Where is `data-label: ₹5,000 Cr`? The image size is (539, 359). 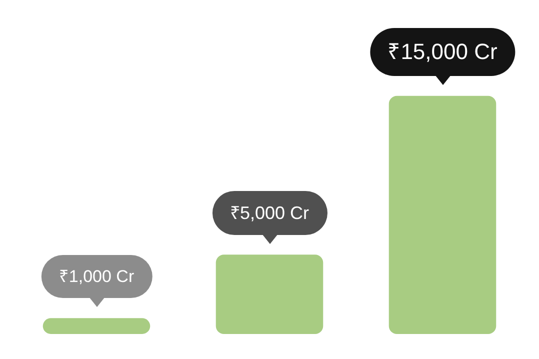 data-label: ₹5,000 Cr is located at coordinates (270, 212).